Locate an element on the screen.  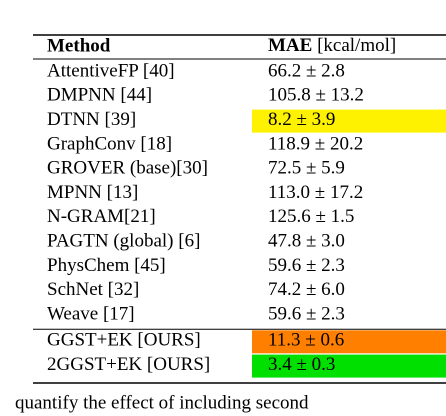
method: GraphConv [18] is located at coordinates (109, 143).